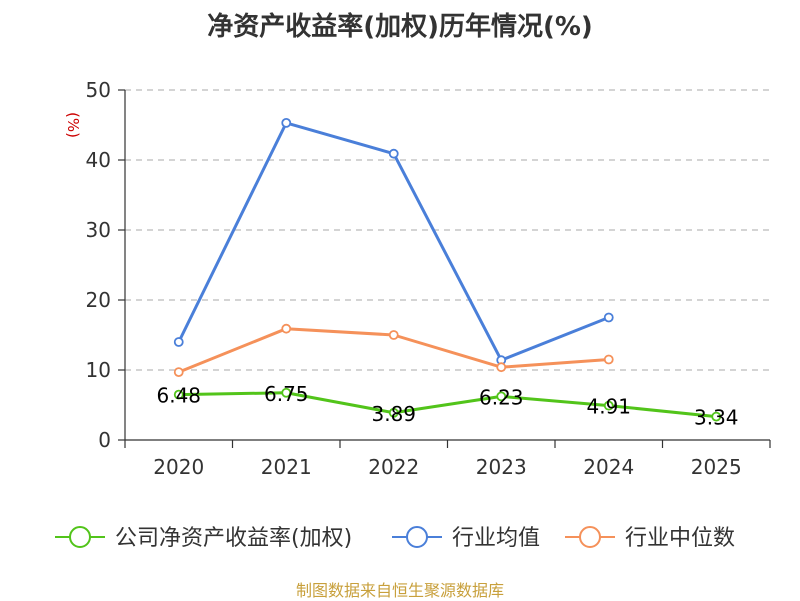  I want to click on data-label-2022: 3.89, so click(393, 414).